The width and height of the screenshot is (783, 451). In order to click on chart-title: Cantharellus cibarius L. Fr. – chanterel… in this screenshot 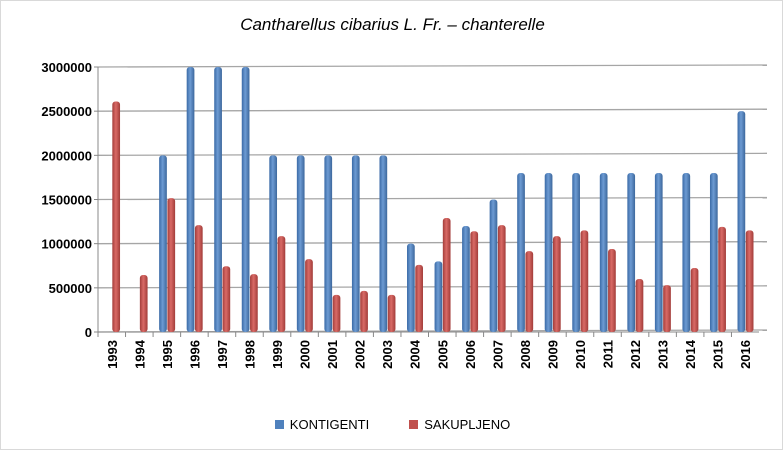, I will do `click(392, 24)`.